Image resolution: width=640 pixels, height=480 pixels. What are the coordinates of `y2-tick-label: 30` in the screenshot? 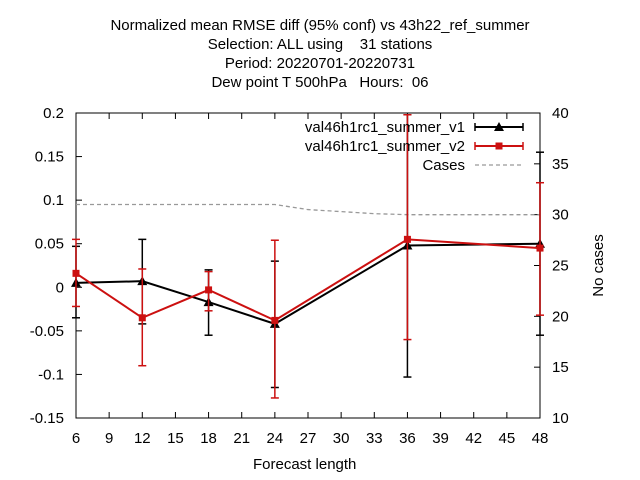 It's located at (560, 215).